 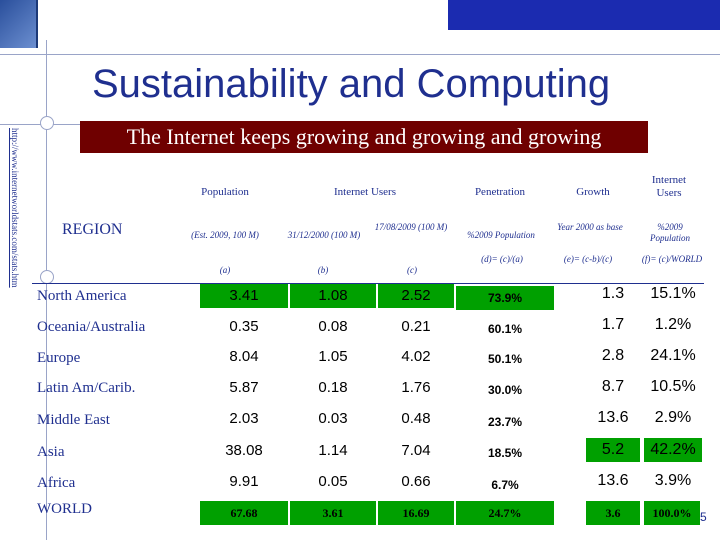 What do you see at coordinates (333, 481) in the screenshot?
I see `cell-users-2000: 0.05` at bounding box center [333, 481].